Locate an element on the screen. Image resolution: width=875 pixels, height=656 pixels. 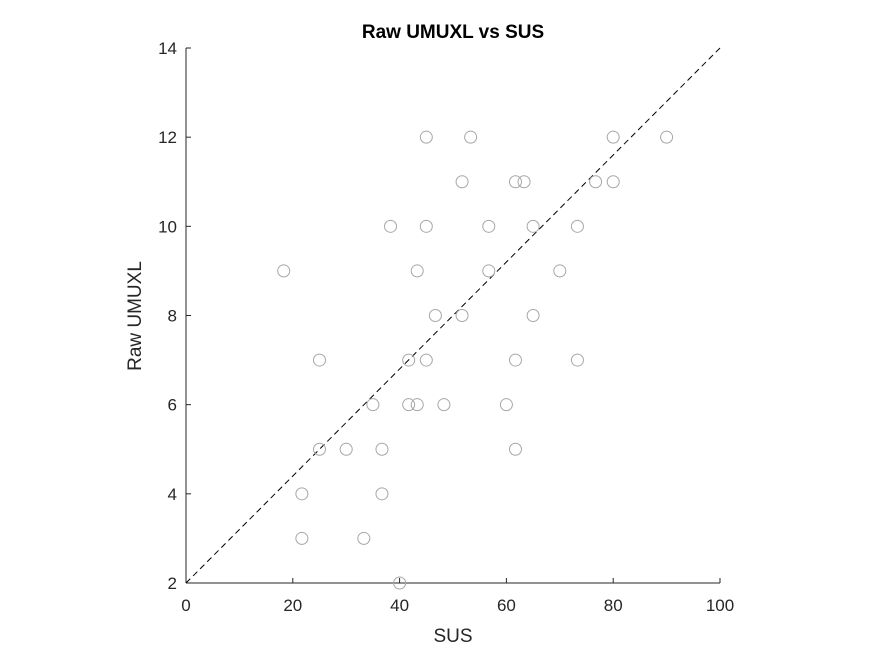
y-tick-label: 10 is located at coordinates (167, 226).